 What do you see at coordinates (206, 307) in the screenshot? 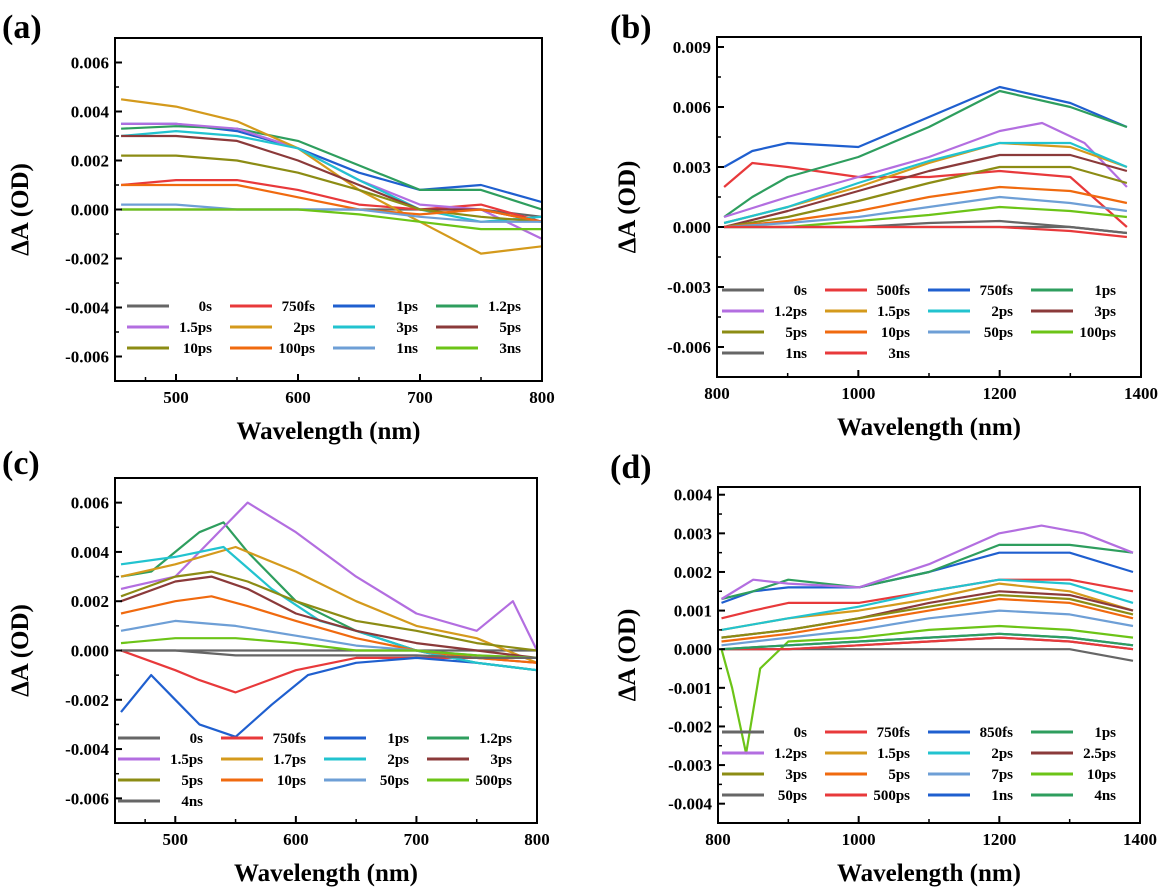
I see `legend-label: 0s` at bounding box center [206, 307].